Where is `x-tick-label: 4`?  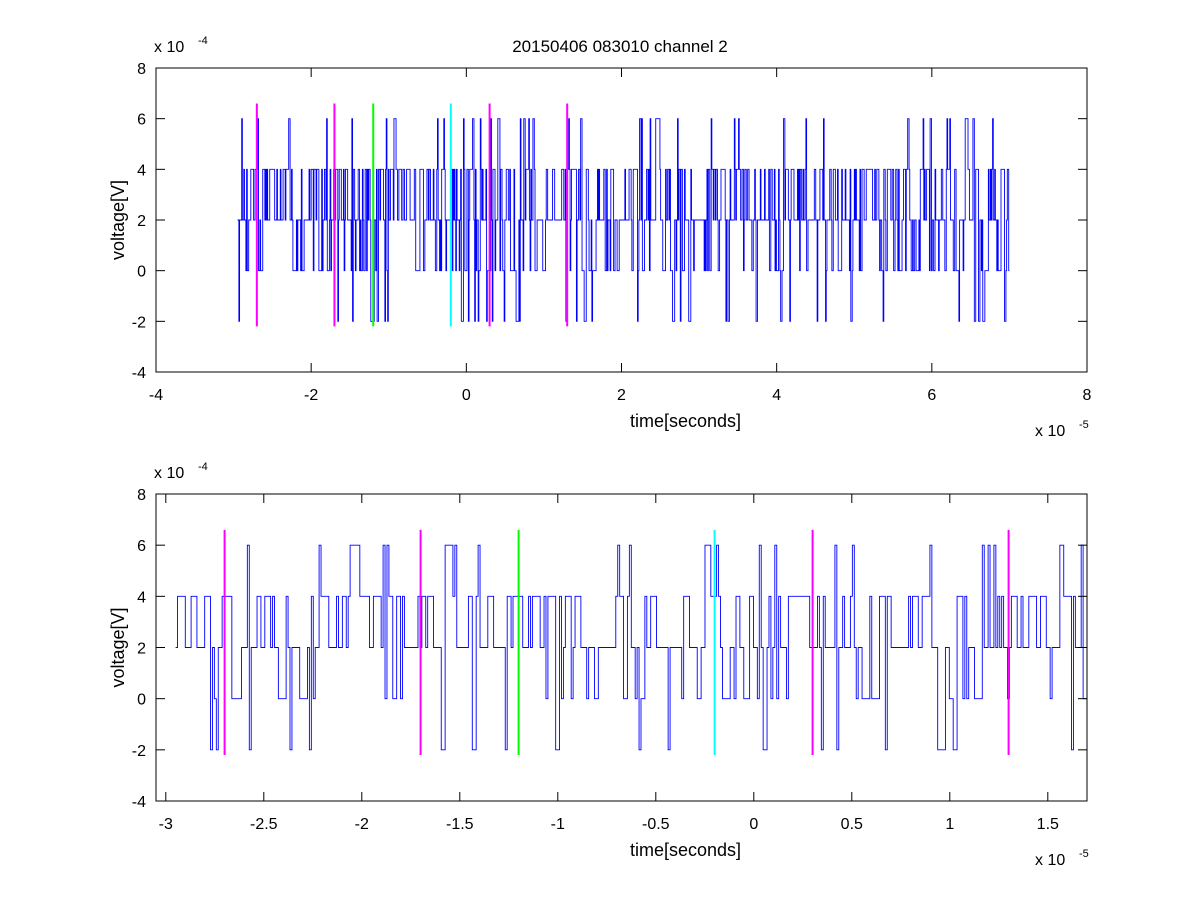
x-tick-label: 4 is located at coordinates (776, 395).